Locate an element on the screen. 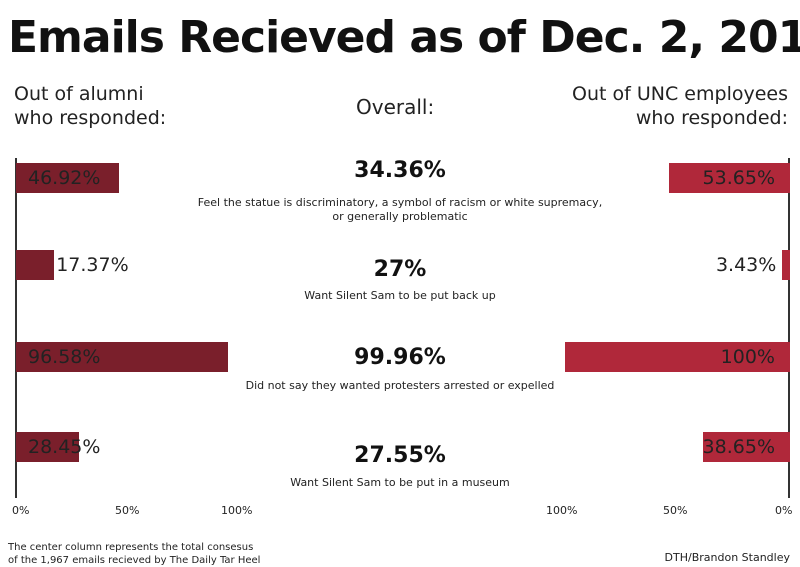 Image resolution: width=800 pixels, height=567 pixels. employees-tick-50: 50% is located at coordinates (675, 510).